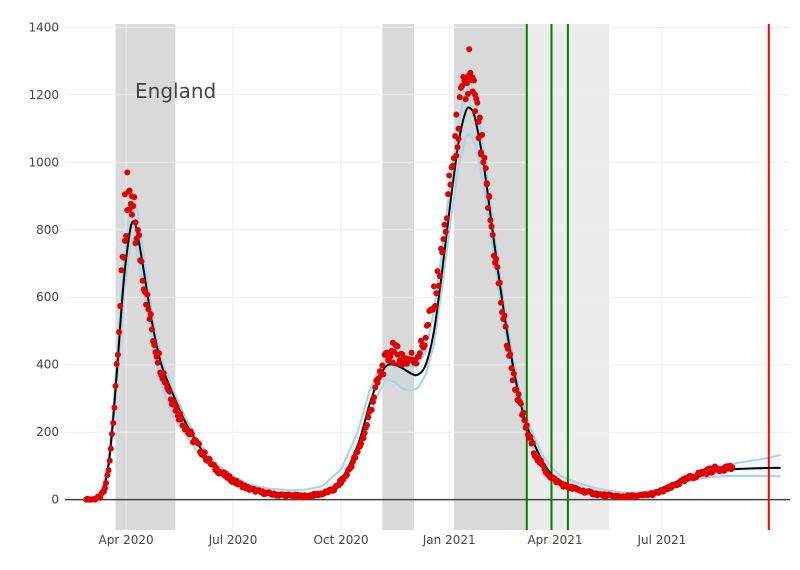 Image resolution: width=800 pixels, height=570 pixels. I want to click on x-tick-label: Jul 2020, so click(233, 540).